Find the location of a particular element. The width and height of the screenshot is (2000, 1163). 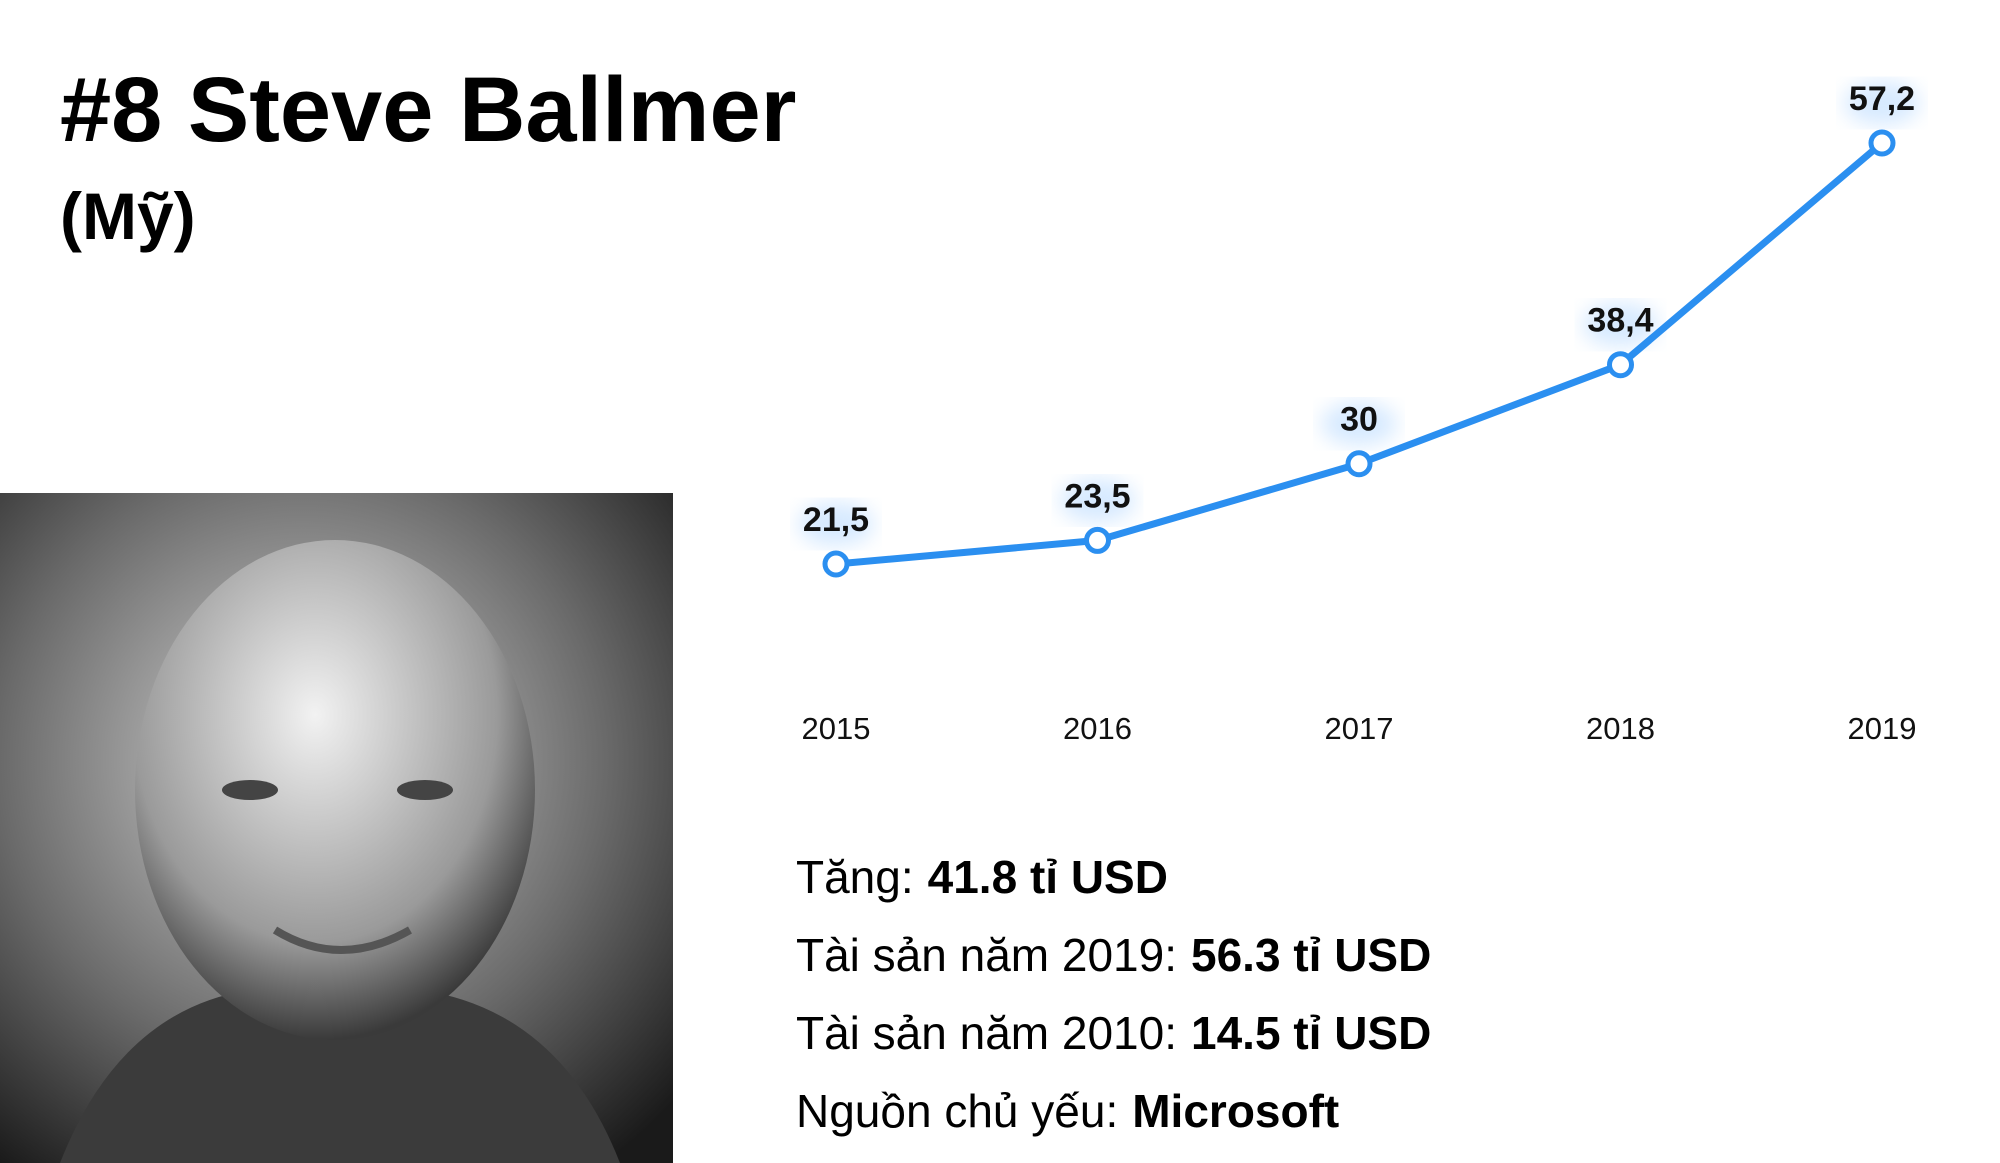

info-value: 14.5 tỉ USD is located at coordinates (1311, 1033).